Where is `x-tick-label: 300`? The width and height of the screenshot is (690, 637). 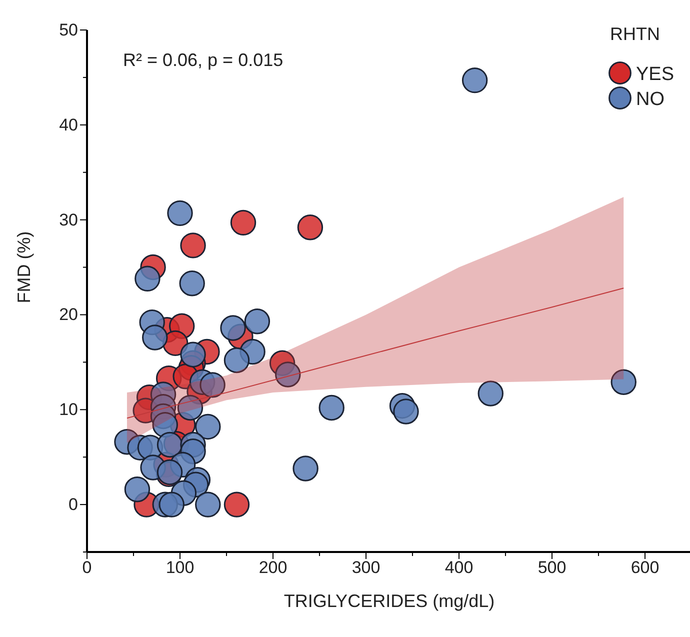
x-tick-label: 300 is located at coordinates (366, 568).